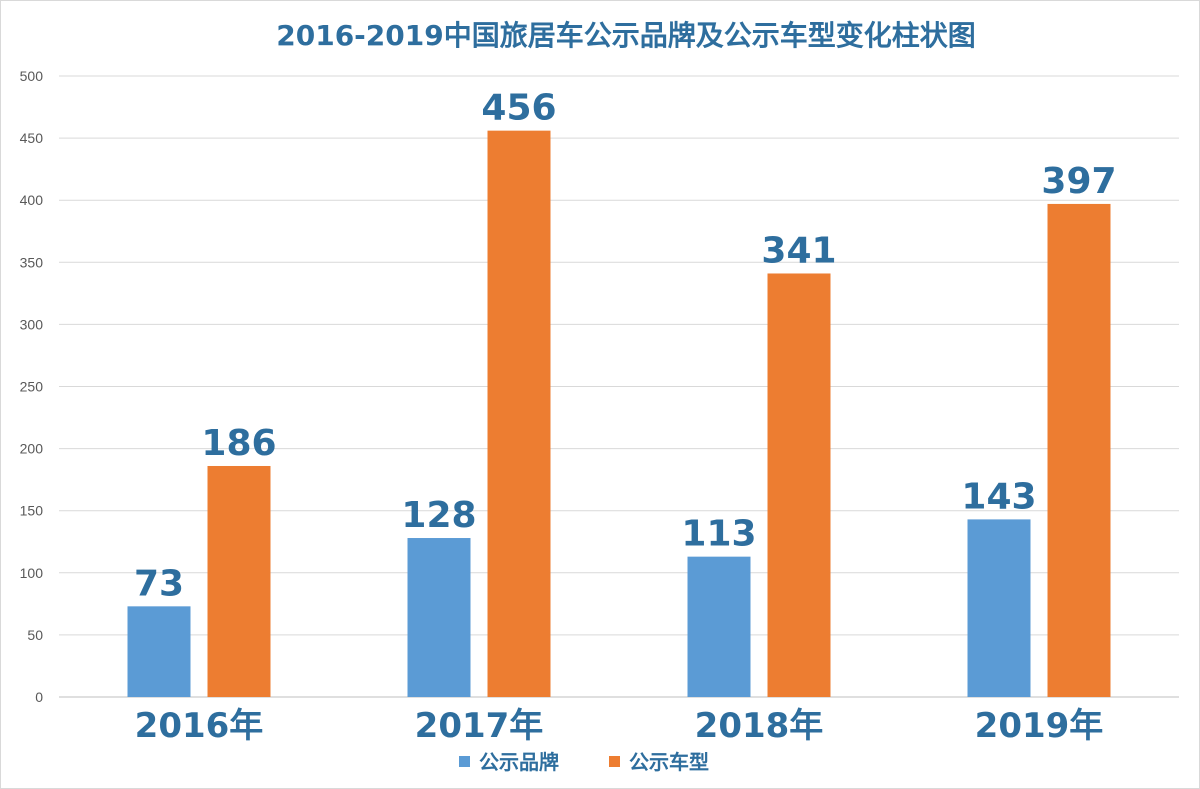  What do you see at coordinates (32, 449) in the screenshot?
I see `y-tick-label: 200` at bounding box center [32, 449].